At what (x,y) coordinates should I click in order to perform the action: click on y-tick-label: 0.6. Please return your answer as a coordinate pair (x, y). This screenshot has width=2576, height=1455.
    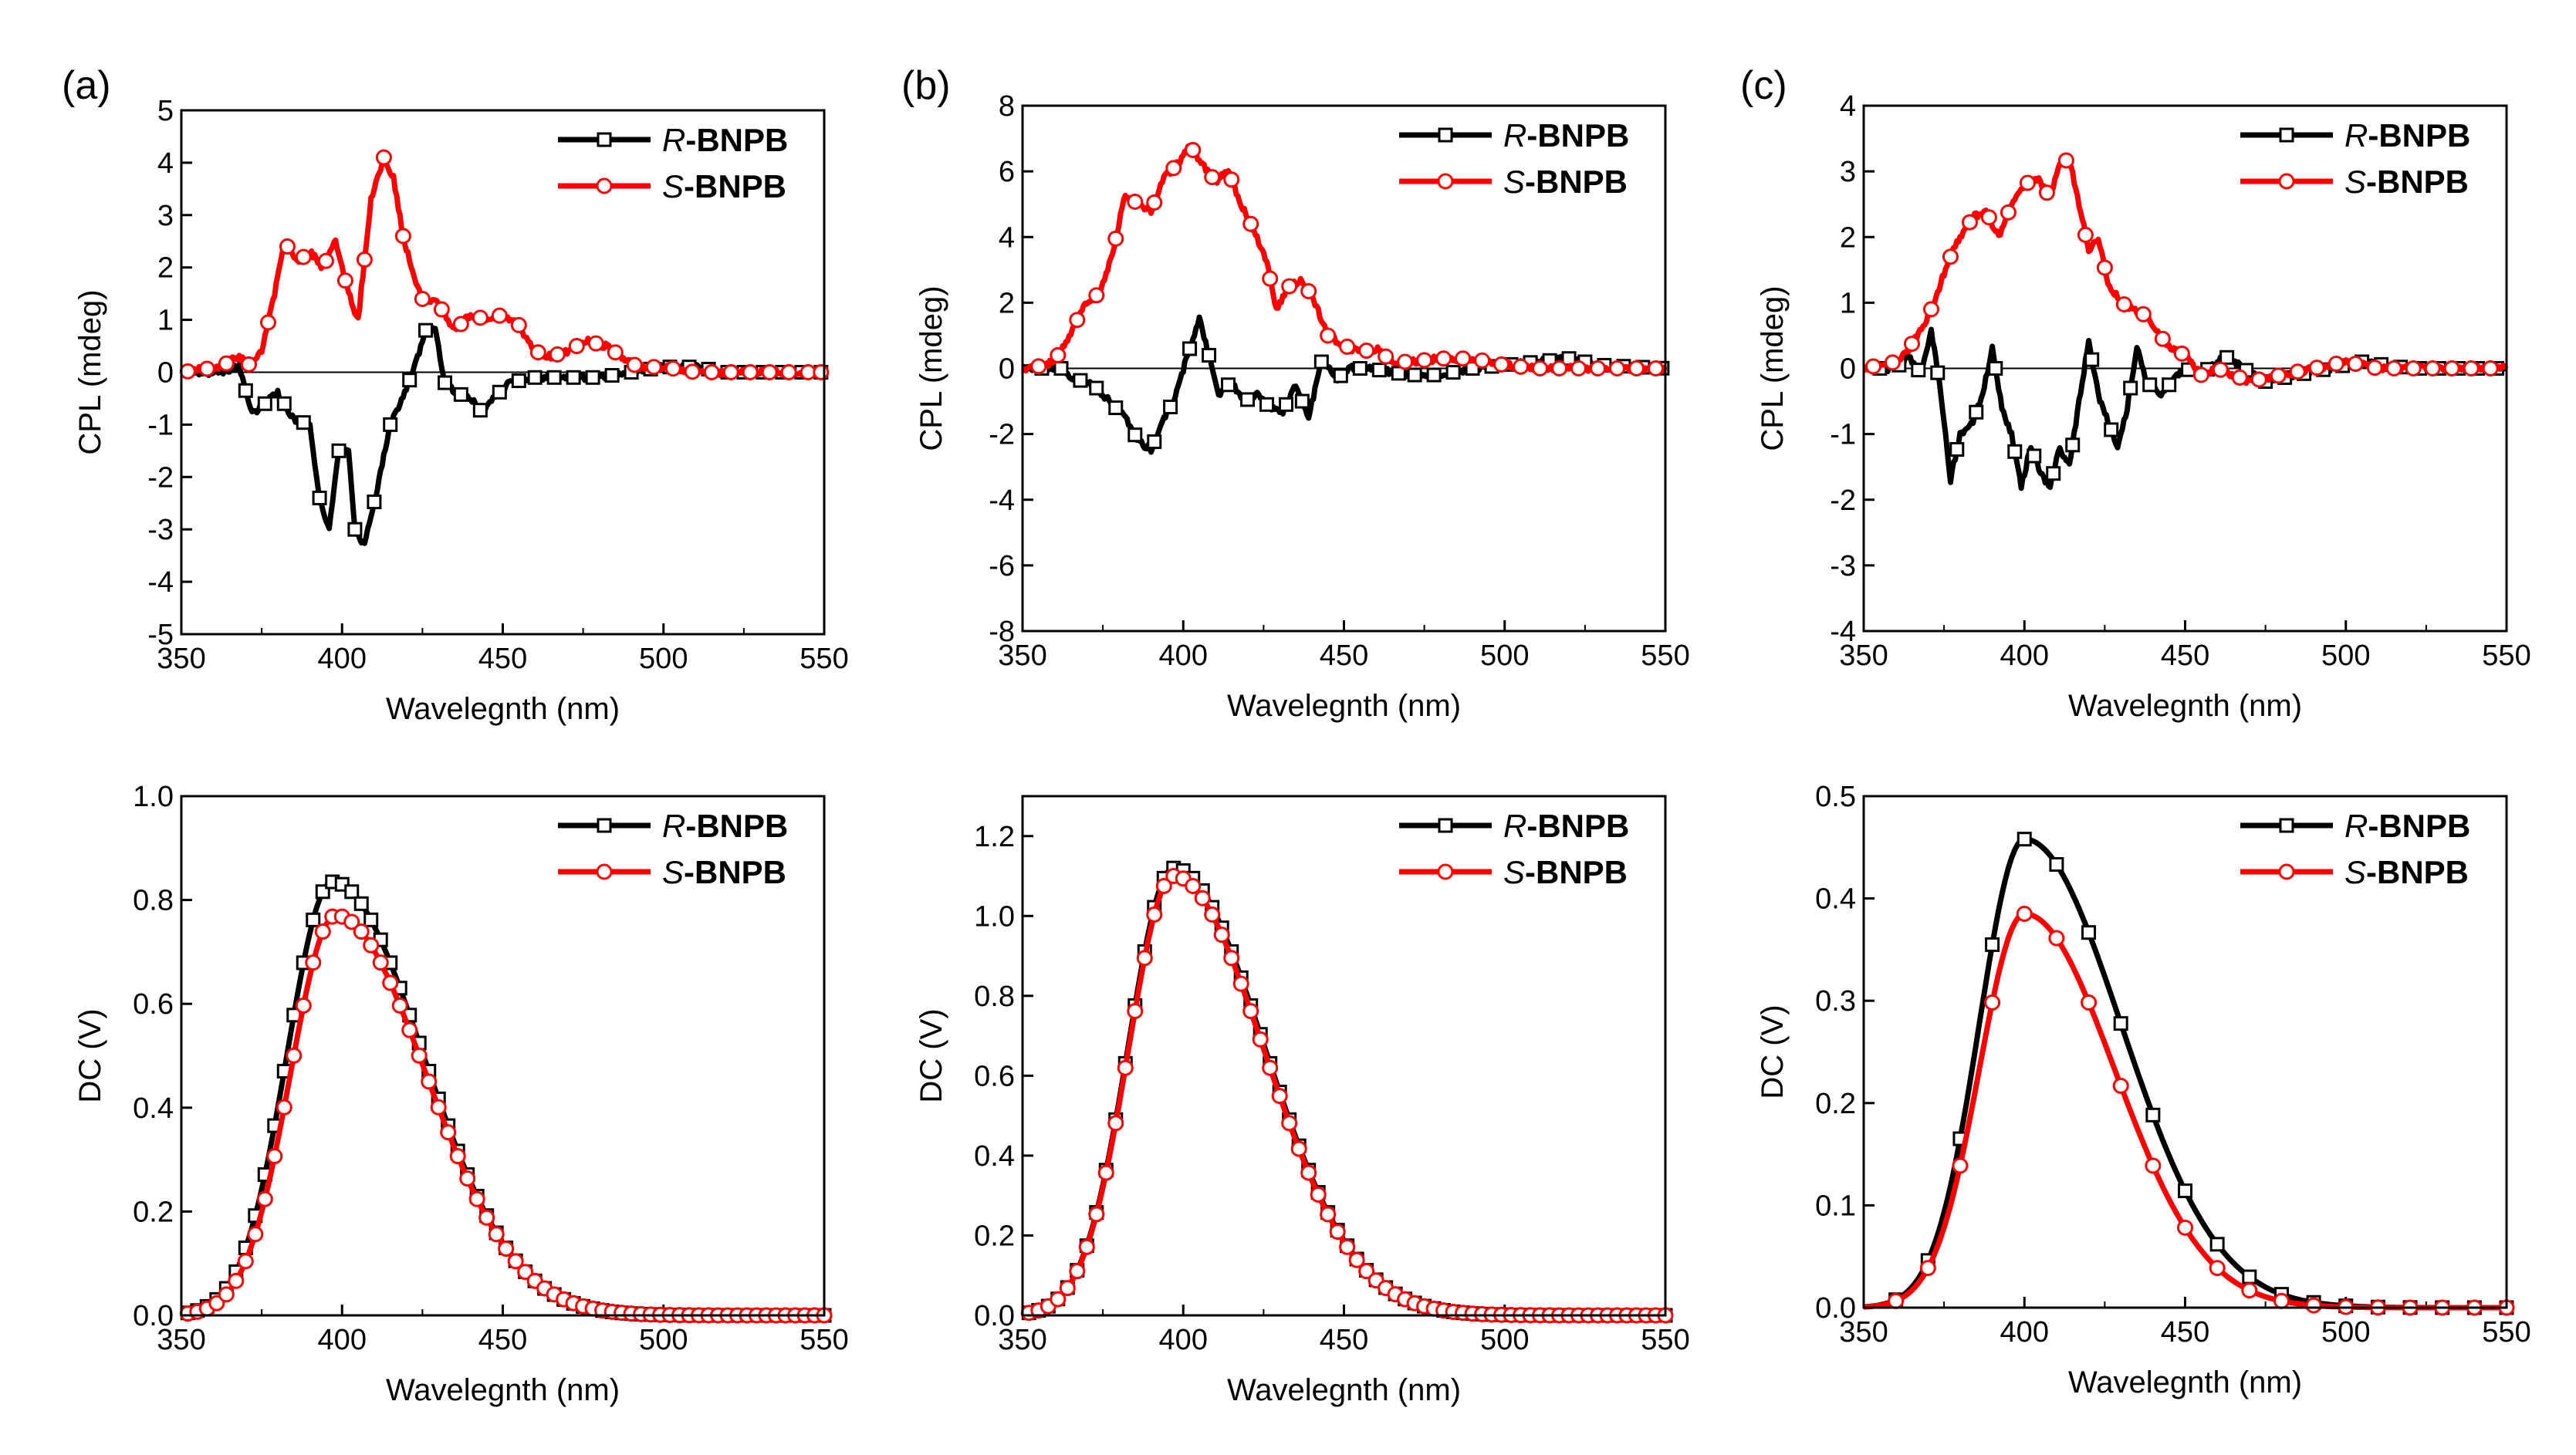
    Looking at the image, I should click on (994, 1076).